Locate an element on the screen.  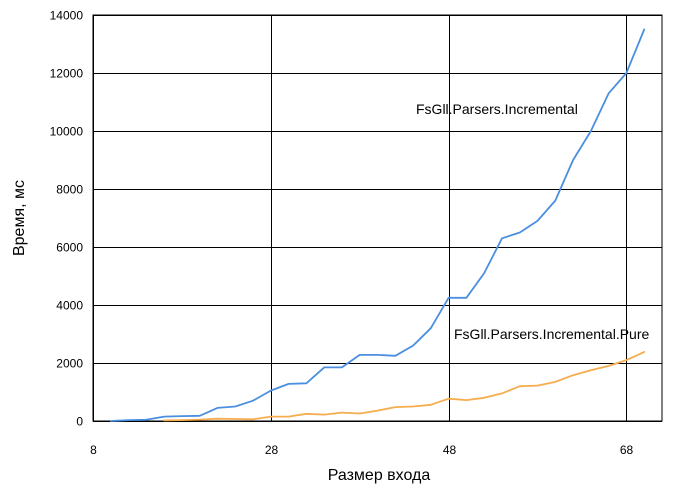
series-label-incremental-pure: FsGll.Parsers.Incremental.Pure is located at coordinates (551, 334).